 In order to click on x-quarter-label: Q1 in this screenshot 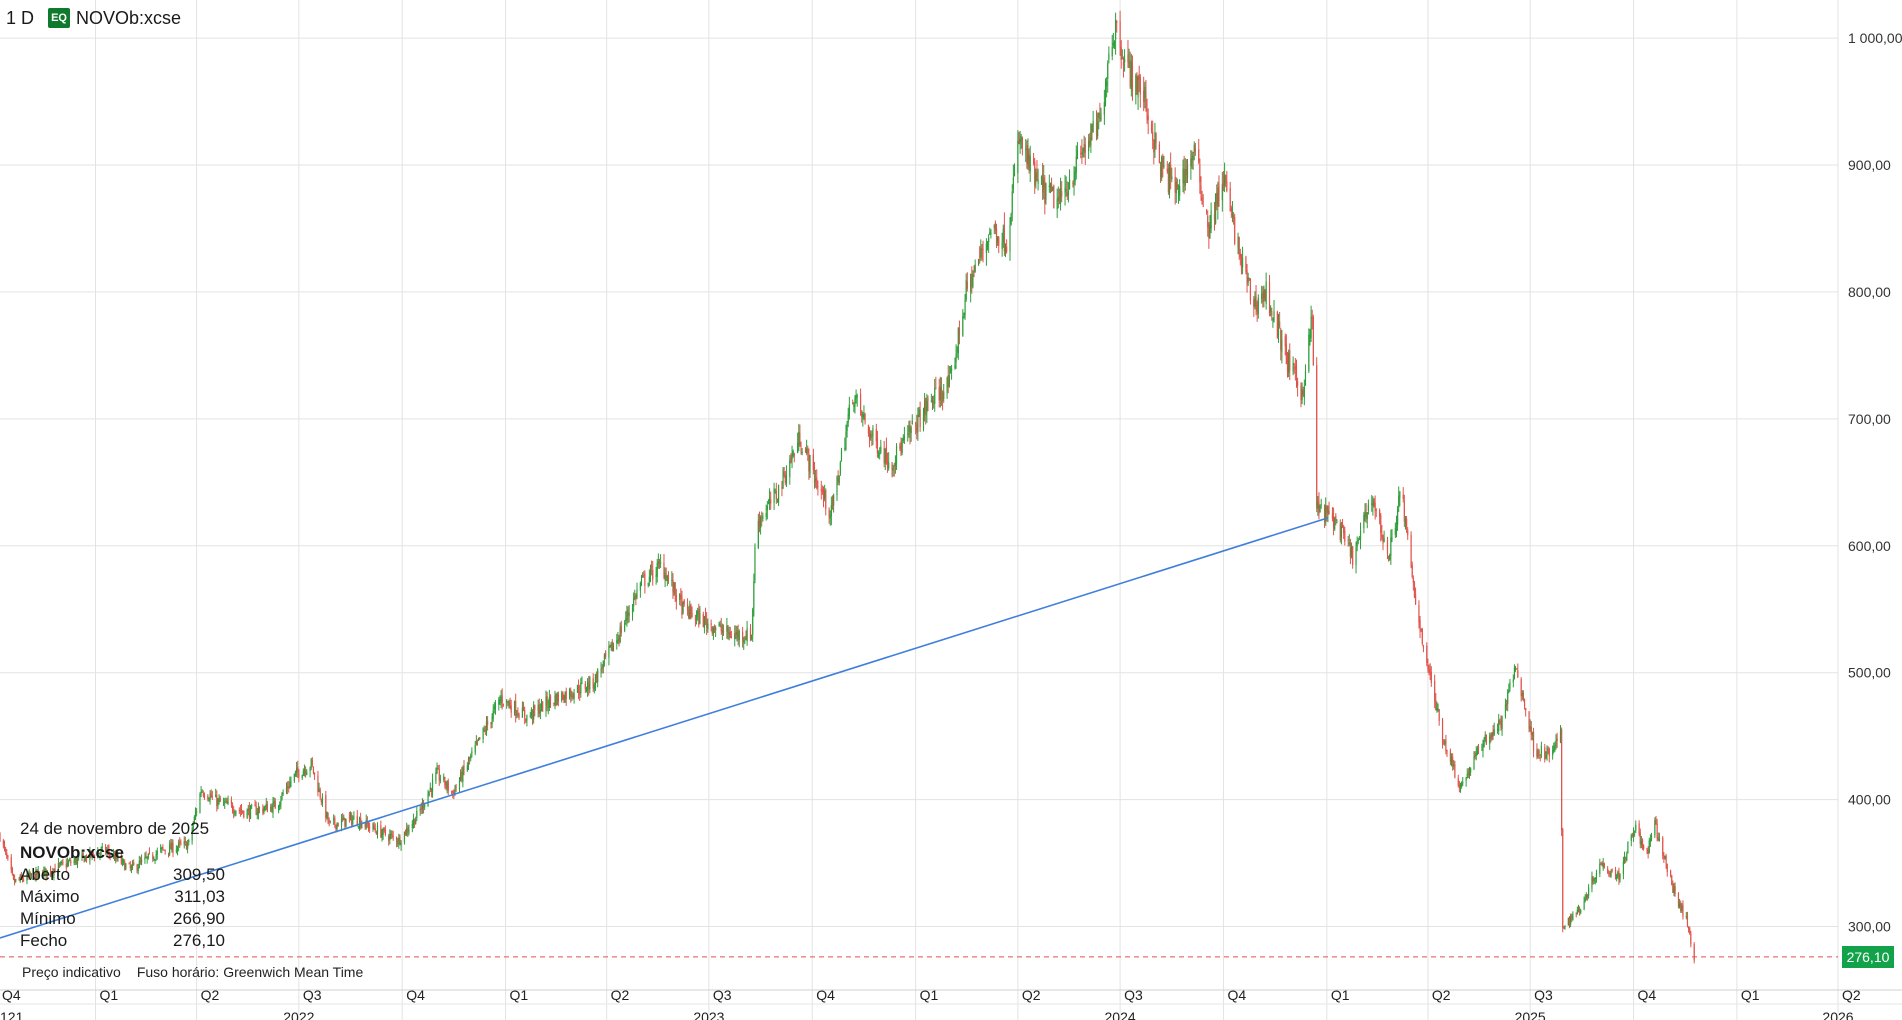, I will do `click(929, 995)`.